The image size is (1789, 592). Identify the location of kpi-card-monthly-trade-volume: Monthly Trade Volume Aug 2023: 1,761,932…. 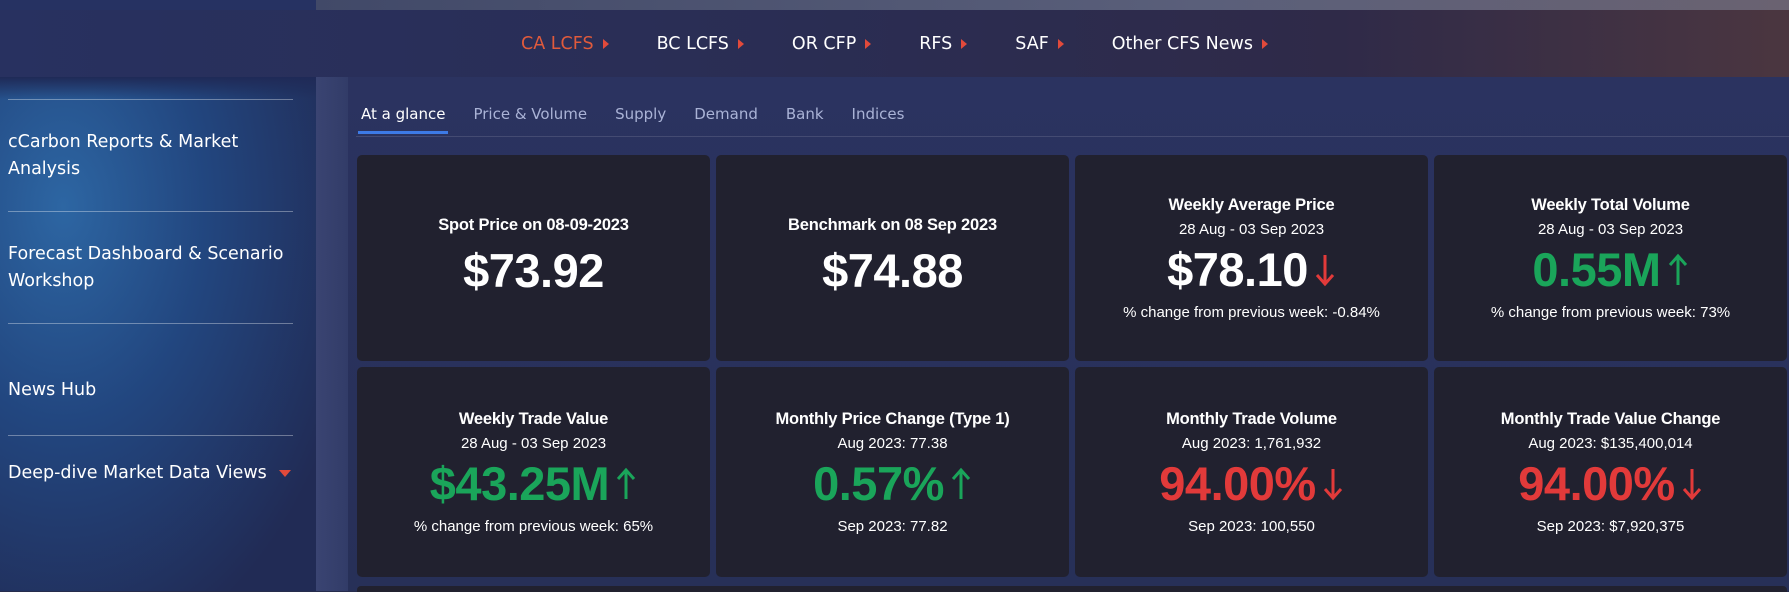
(1251, 472).